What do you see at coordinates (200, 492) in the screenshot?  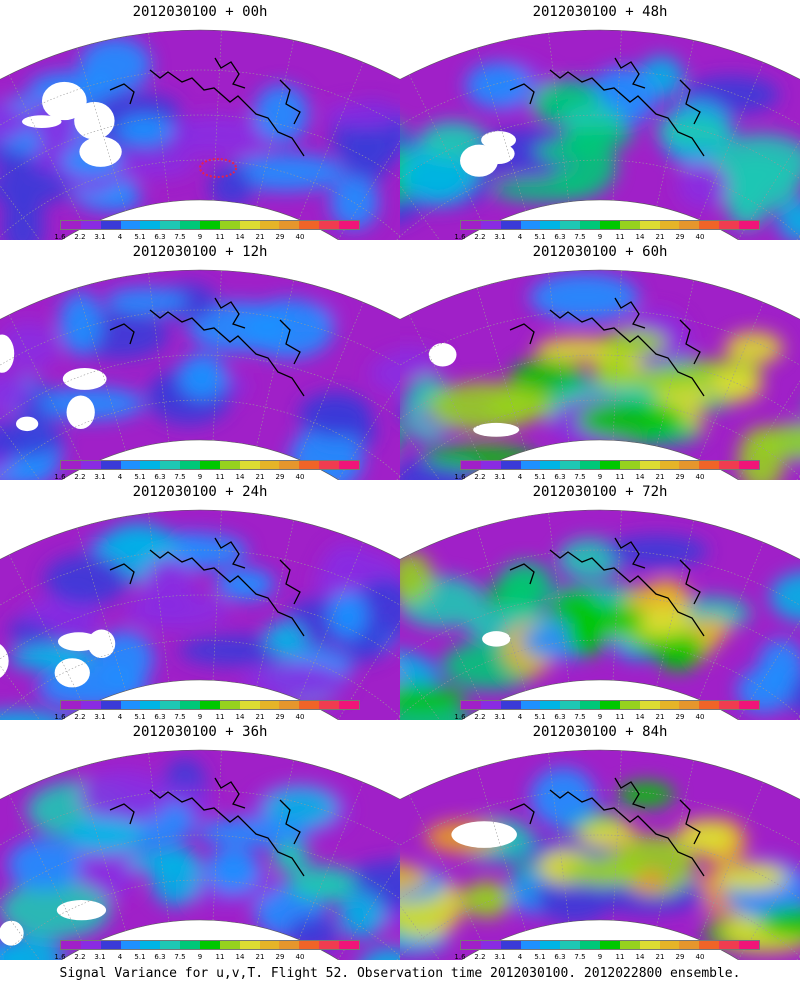 I see `panel-title: 2012030100 + 24h` at bounding box center [200, 492].